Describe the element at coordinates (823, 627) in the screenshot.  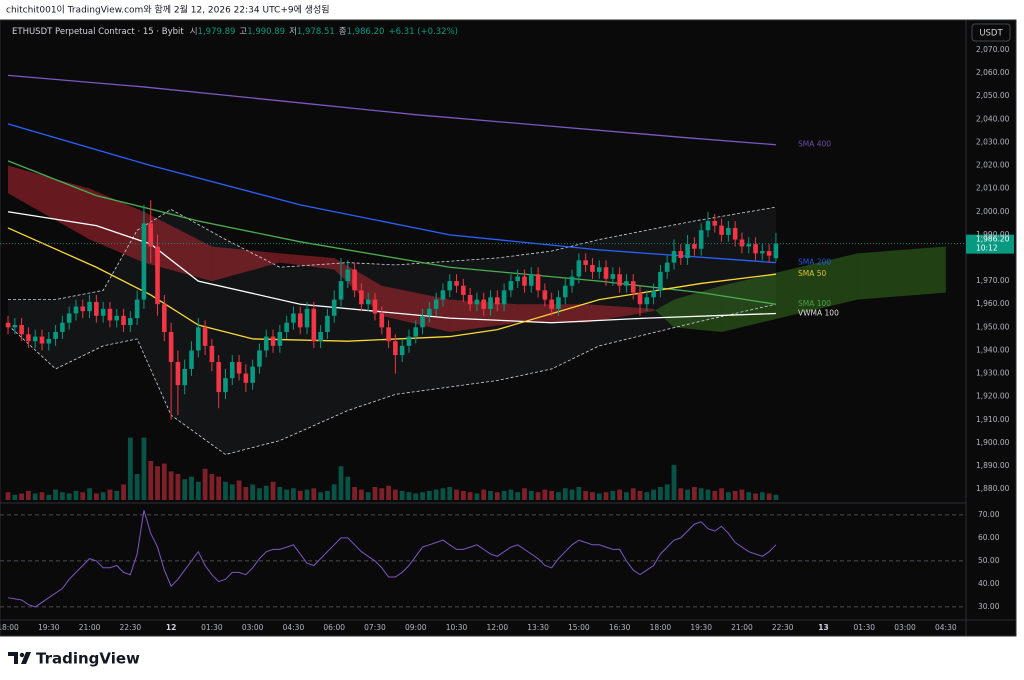
I see `x-tick-label: 13` at that location.